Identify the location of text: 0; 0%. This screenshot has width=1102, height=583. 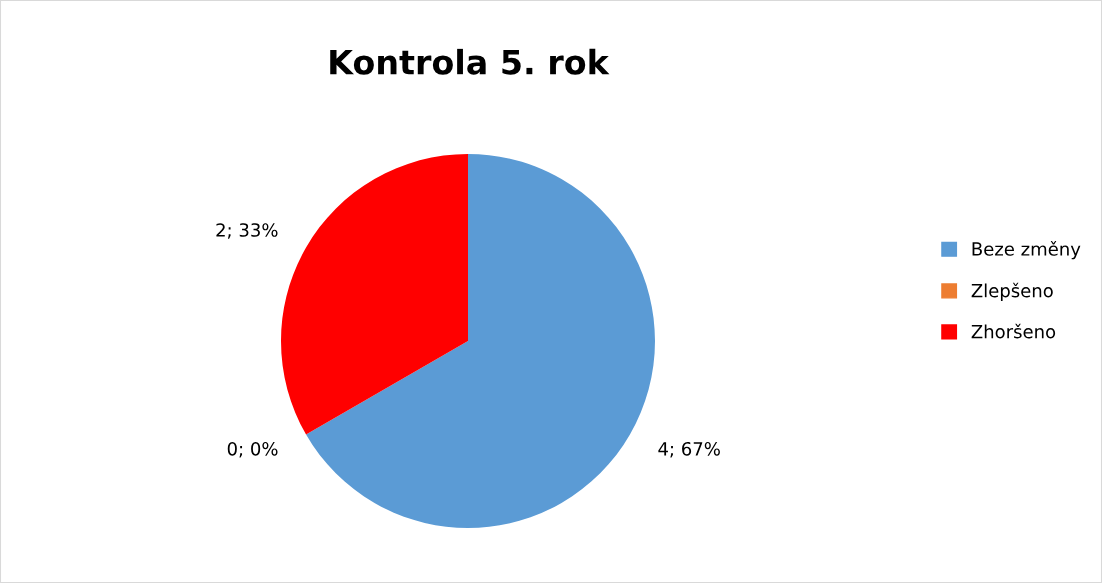
(252, 449).